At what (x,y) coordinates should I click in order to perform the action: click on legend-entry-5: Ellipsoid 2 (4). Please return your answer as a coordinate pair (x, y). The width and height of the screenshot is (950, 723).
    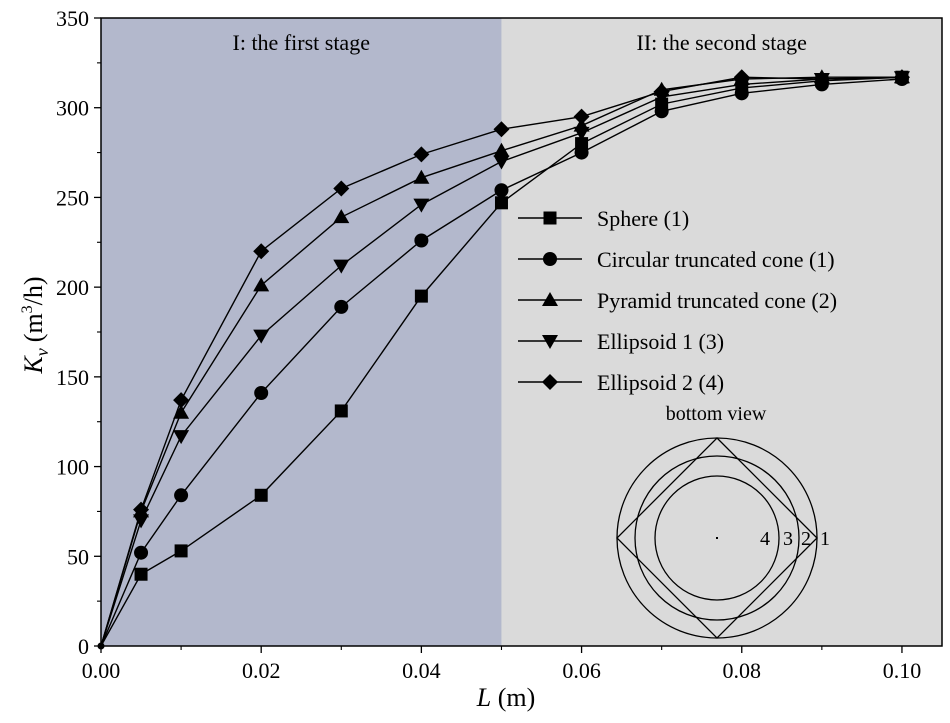
    Looking at the image, I should click on (621, 382).